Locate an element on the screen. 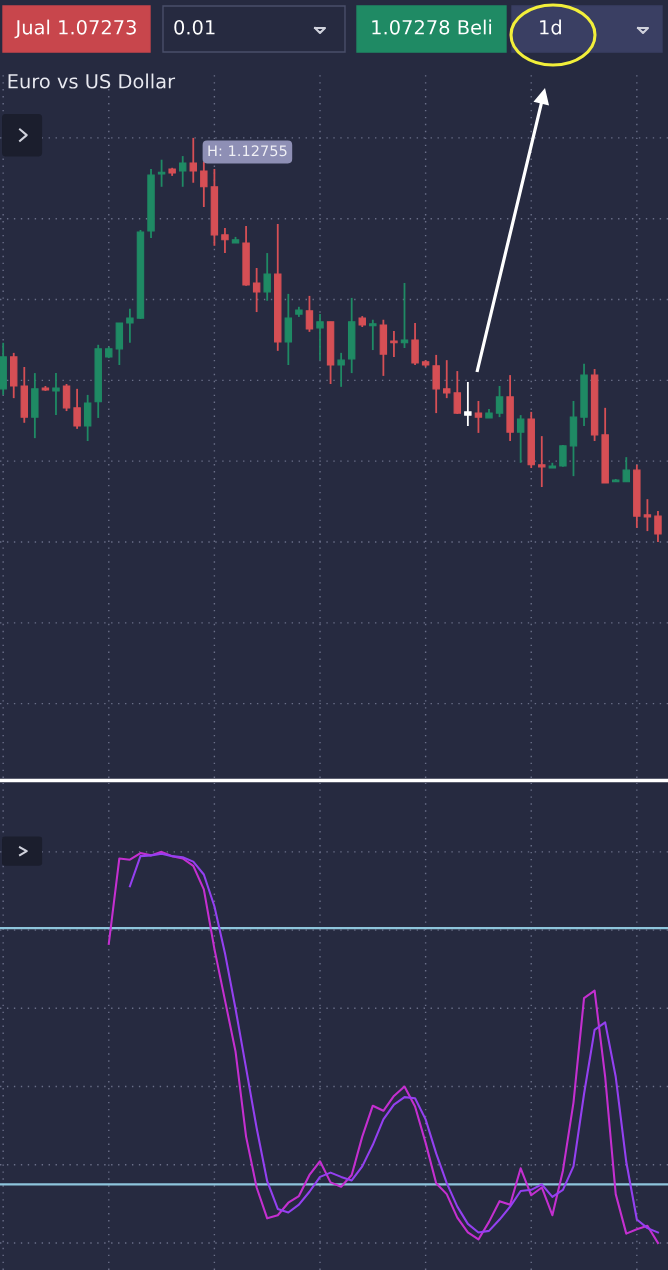 The image size is (668, 1270). text: 0.01 is located at coordinates (194, 27).